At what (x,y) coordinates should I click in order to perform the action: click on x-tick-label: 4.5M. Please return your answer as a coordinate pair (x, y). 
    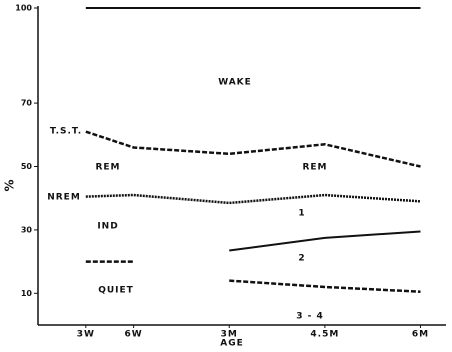
    Looking at the image, I should click on (324, 335).